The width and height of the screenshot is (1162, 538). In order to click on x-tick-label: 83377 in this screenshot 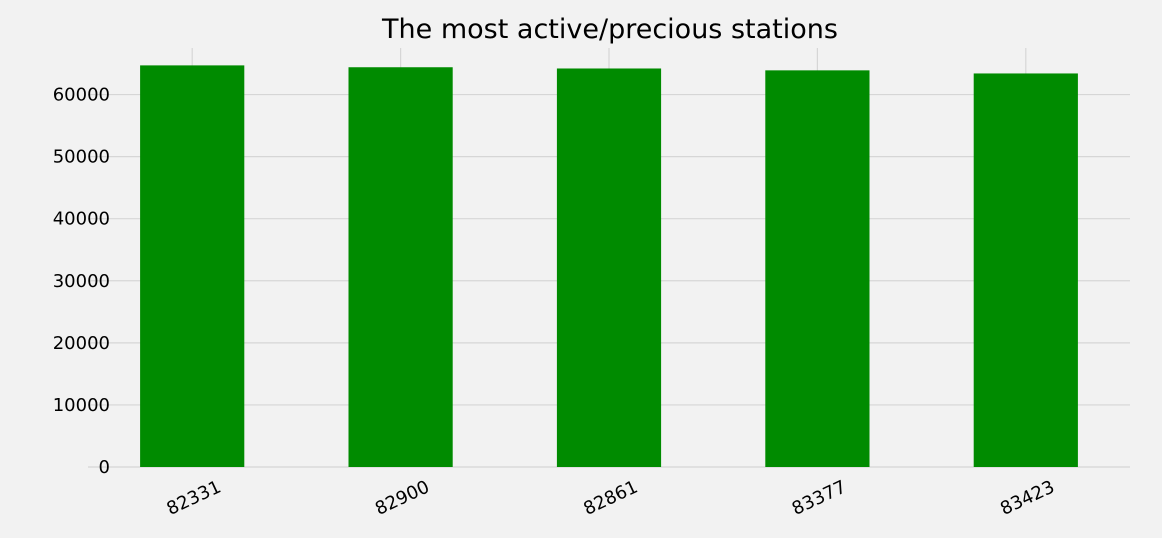, I will do `click(819, 497)`.